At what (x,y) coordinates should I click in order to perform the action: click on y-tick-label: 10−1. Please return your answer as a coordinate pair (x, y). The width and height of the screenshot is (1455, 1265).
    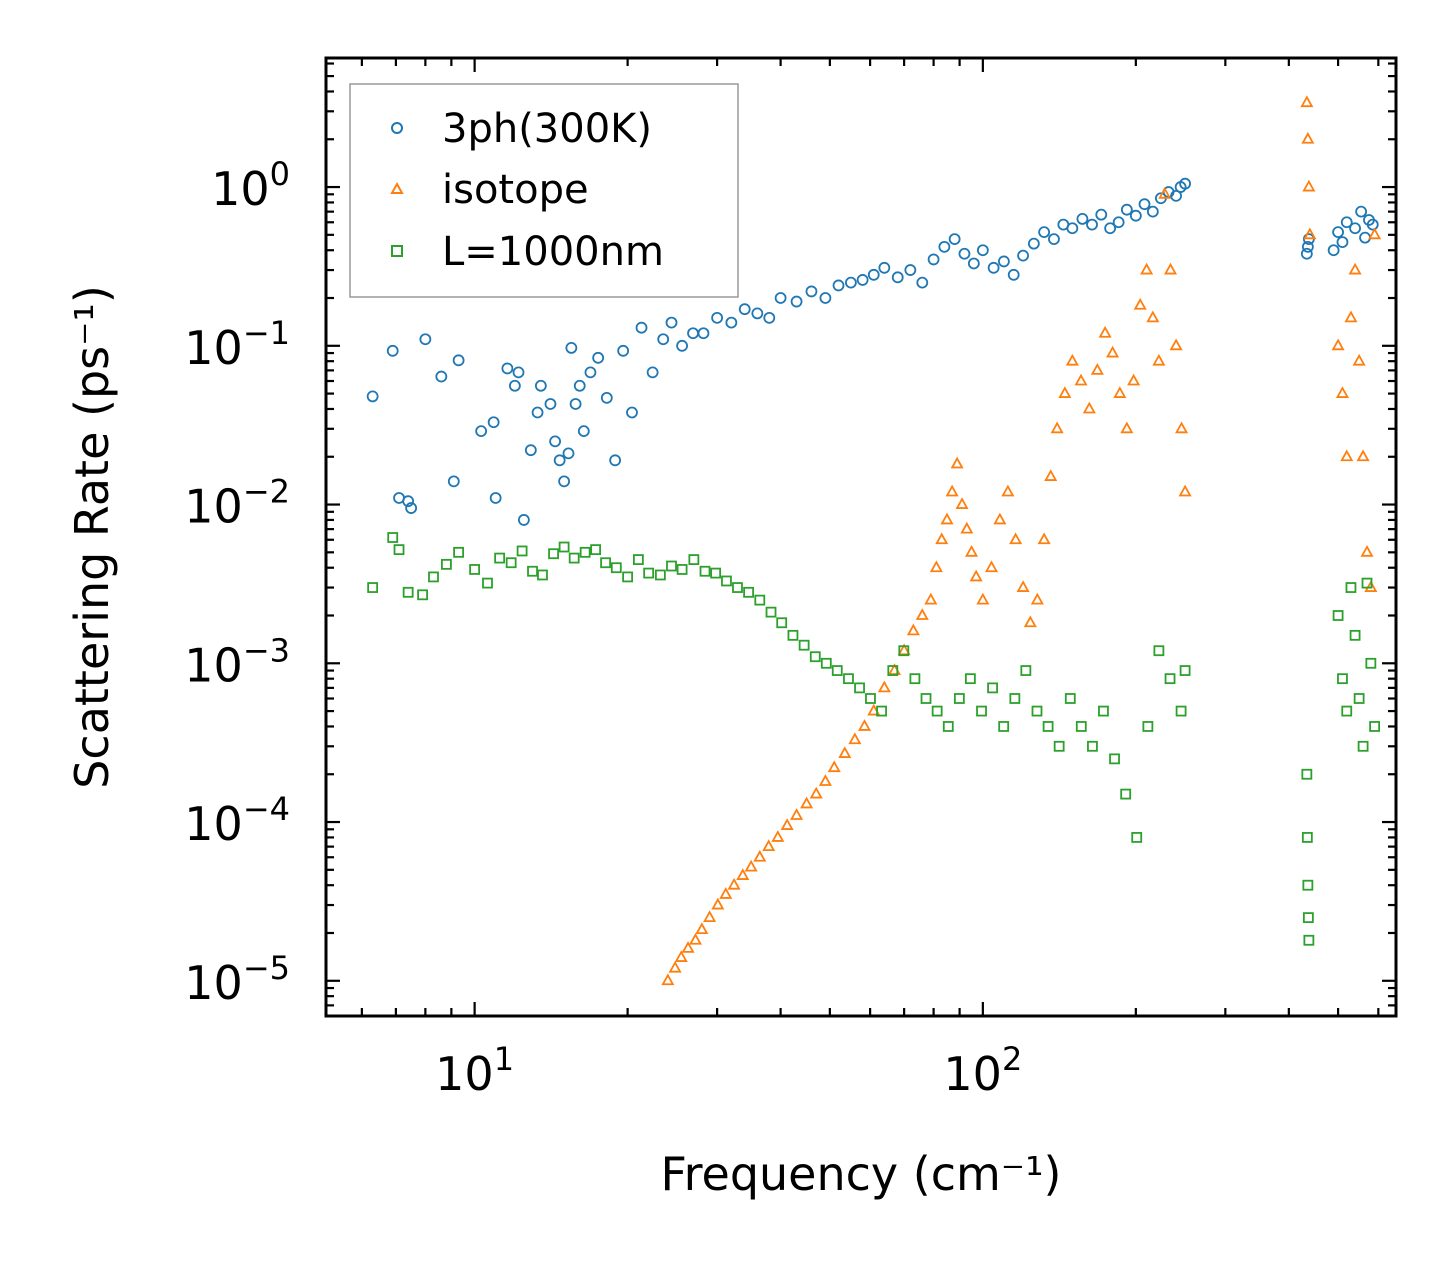
    Looking at the image, I should click on (237, 344).